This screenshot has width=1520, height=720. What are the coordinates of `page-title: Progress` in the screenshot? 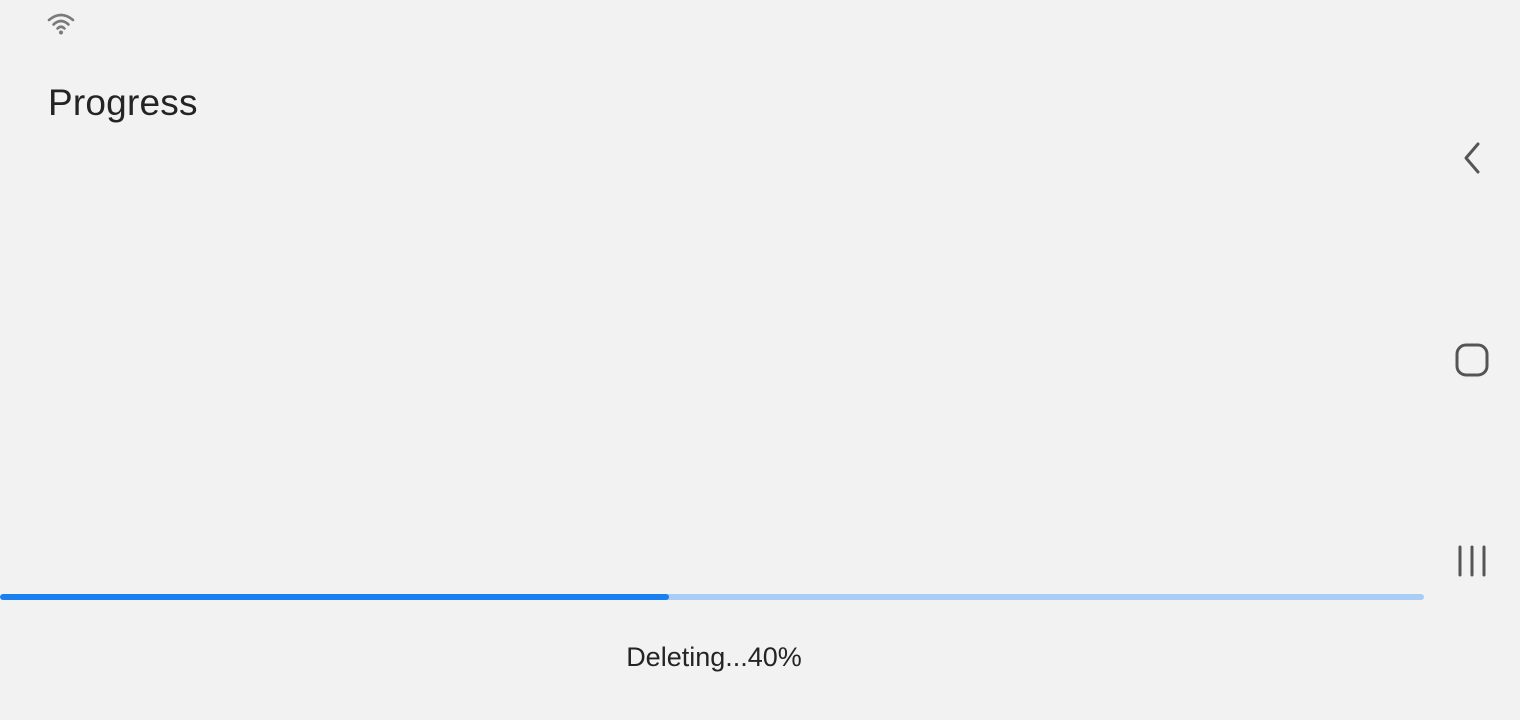 It's located at (123, 102).